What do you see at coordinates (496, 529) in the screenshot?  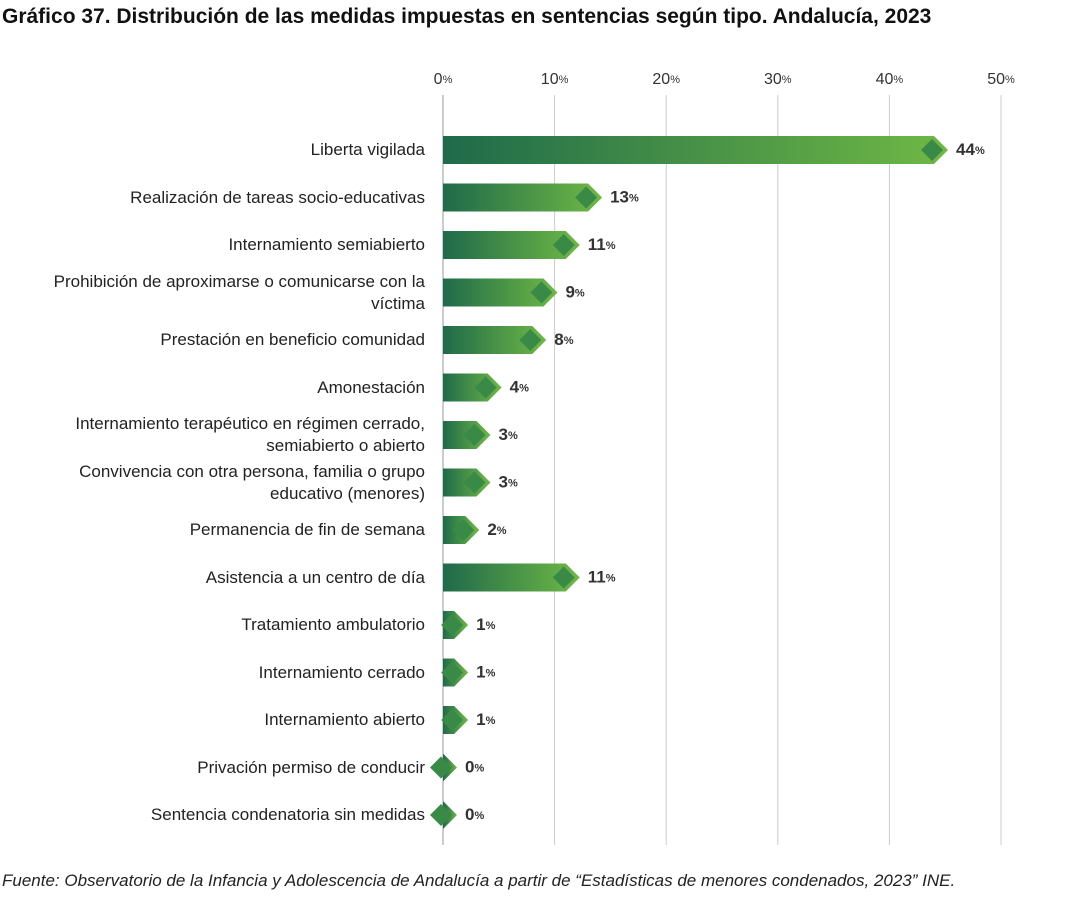 I see `value-label: 2%` at bounding box center [496, 529].